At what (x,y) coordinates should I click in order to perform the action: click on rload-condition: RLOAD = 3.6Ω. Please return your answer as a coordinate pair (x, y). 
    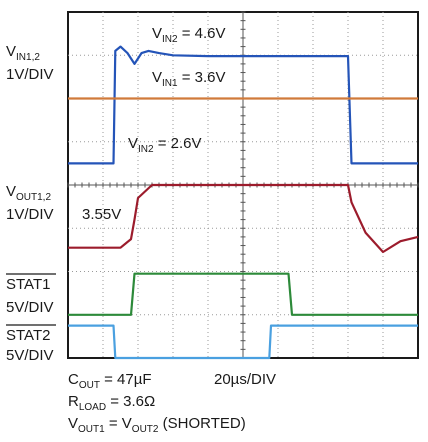
    Looking at the image, I should click on (112, 403).